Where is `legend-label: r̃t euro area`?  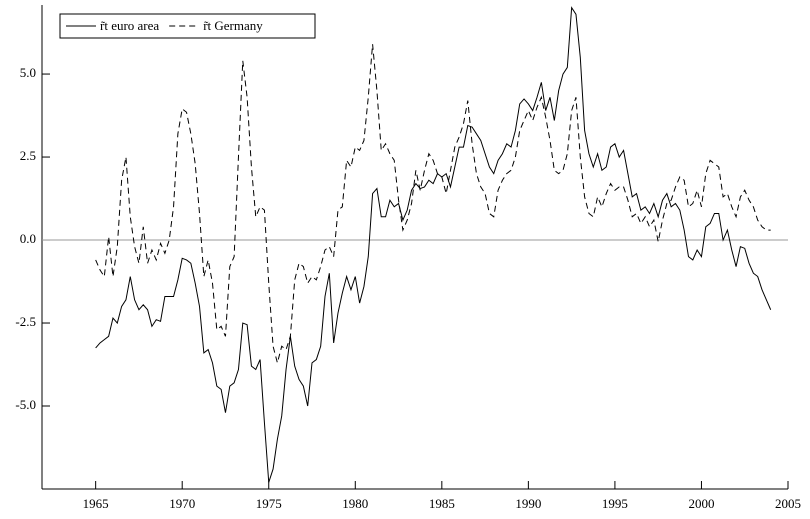
legend-label: r̃t euro area is located at coordinates (129, 25).